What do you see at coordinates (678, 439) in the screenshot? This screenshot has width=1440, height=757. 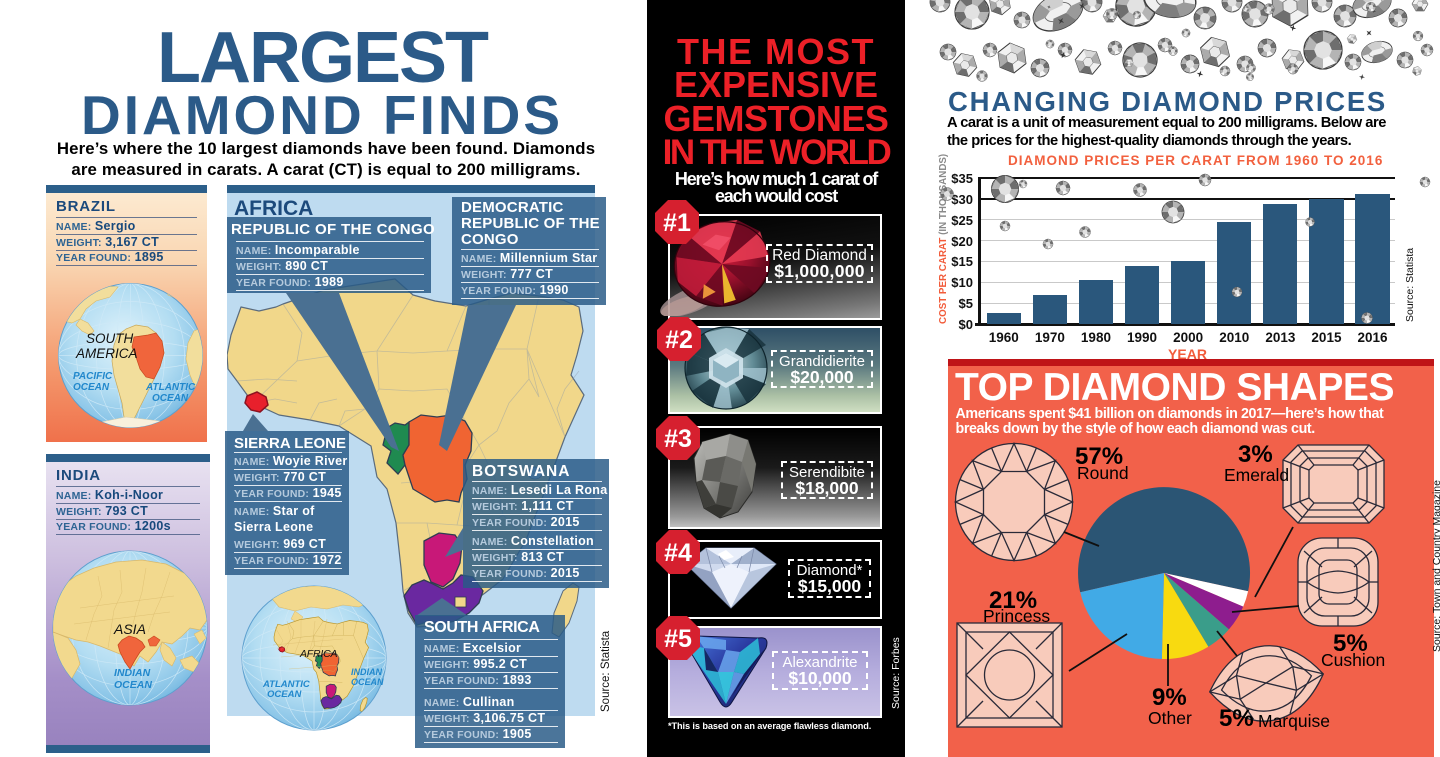 I see `svg-text: #3` at bounding box center [678, 439].